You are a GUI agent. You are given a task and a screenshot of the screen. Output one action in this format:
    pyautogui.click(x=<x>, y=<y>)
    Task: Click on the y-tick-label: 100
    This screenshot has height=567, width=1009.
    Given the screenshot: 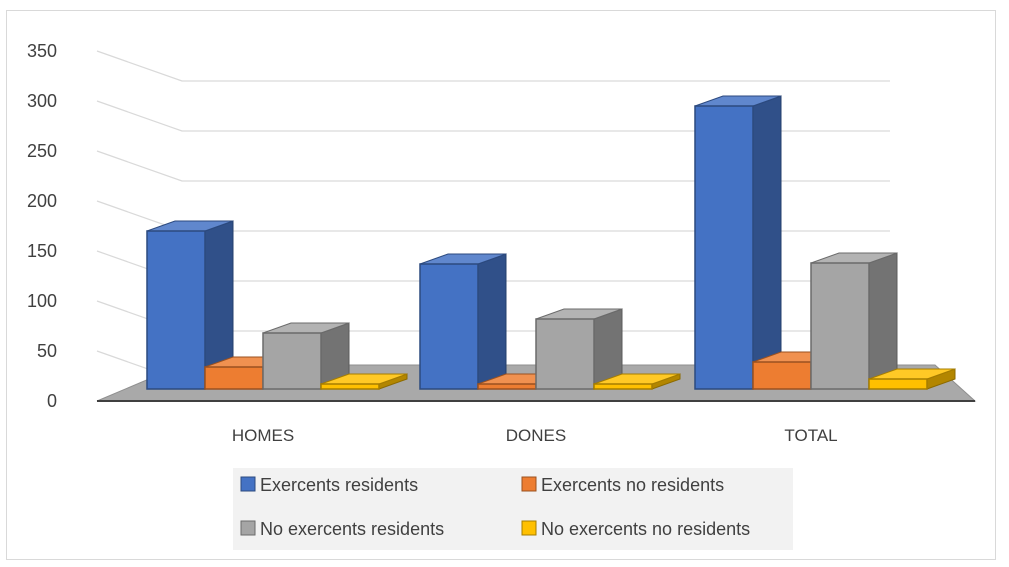 What is the action you would take?
    pyautogui.click(x=42, y=301)
    